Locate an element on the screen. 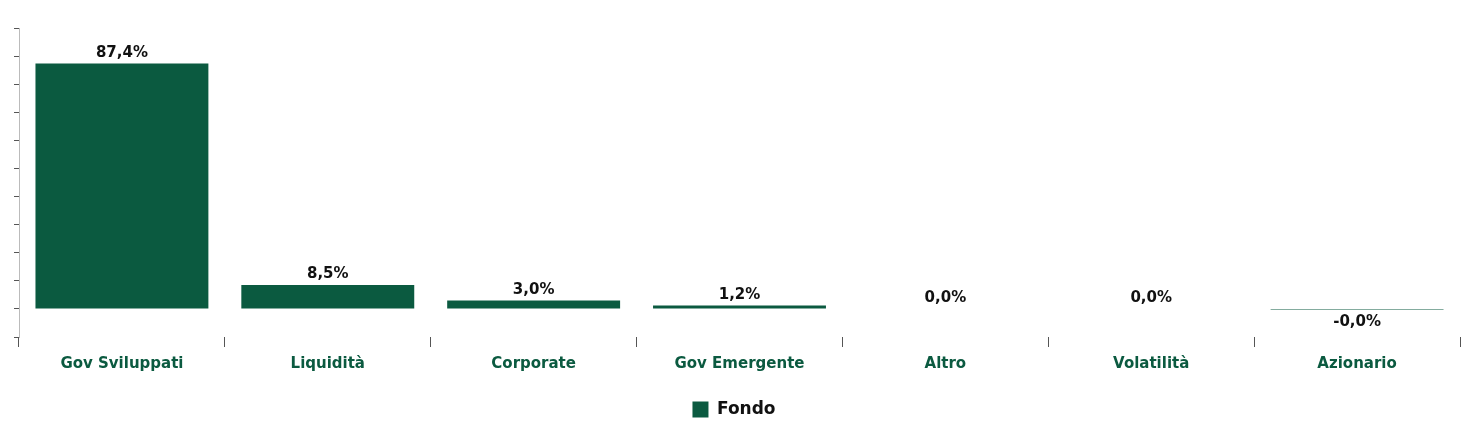  x-tick-label: Gov Sviluppati is located at coordinates (122, 362).